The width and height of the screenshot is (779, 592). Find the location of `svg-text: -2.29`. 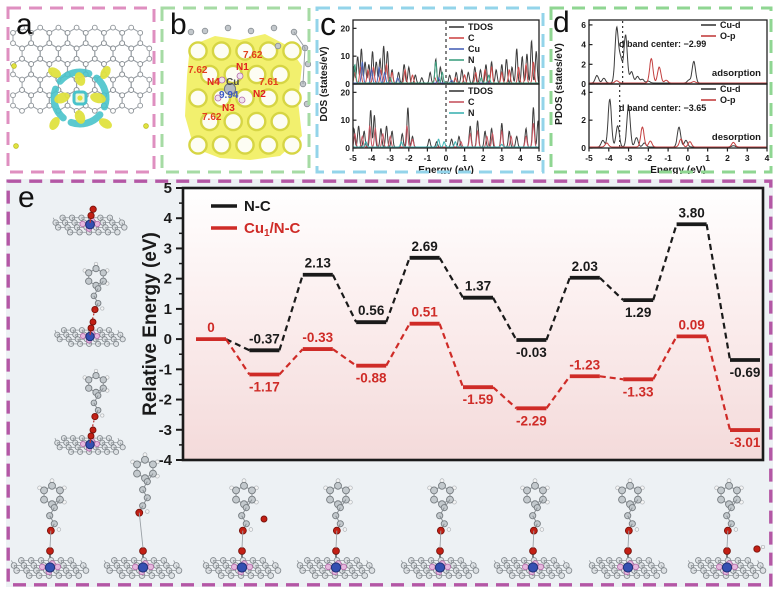

svg-text: -2.29 is located at coordinates (531, 420).